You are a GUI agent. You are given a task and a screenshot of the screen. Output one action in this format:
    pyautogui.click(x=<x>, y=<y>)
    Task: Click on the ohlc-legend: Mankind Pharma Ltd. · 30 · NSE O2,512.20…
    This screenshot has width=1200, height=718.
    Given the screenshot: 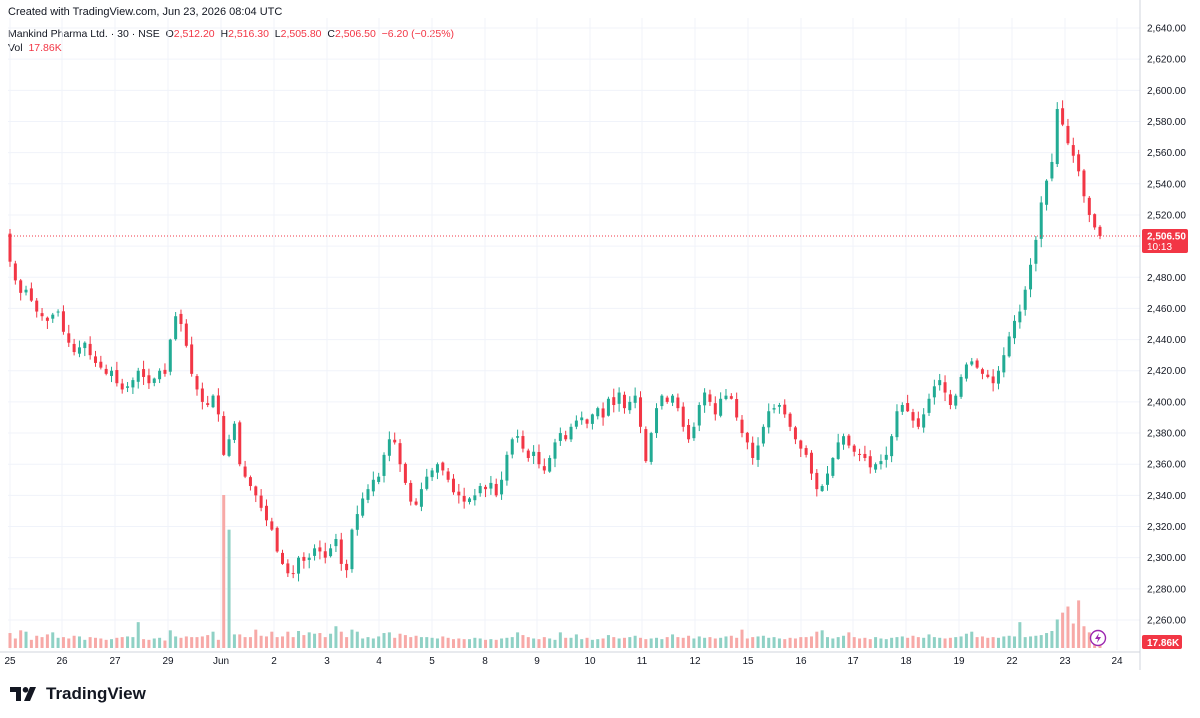 What is the action you would take?
    pyautogui.click(x=231, y=34)
    